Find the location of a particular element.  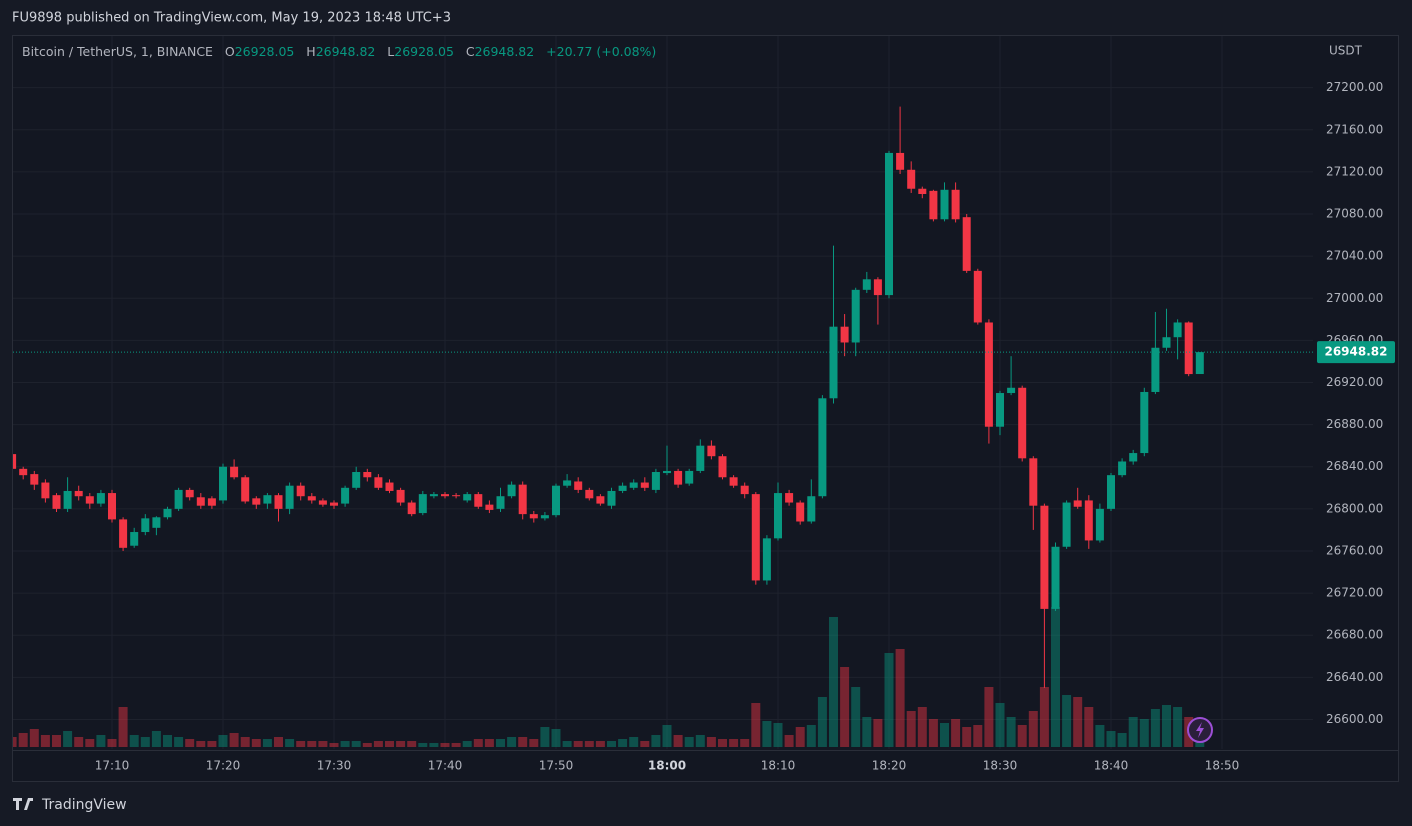

y-tick-label: 27040.00 is located at coordinates (1354, 256).